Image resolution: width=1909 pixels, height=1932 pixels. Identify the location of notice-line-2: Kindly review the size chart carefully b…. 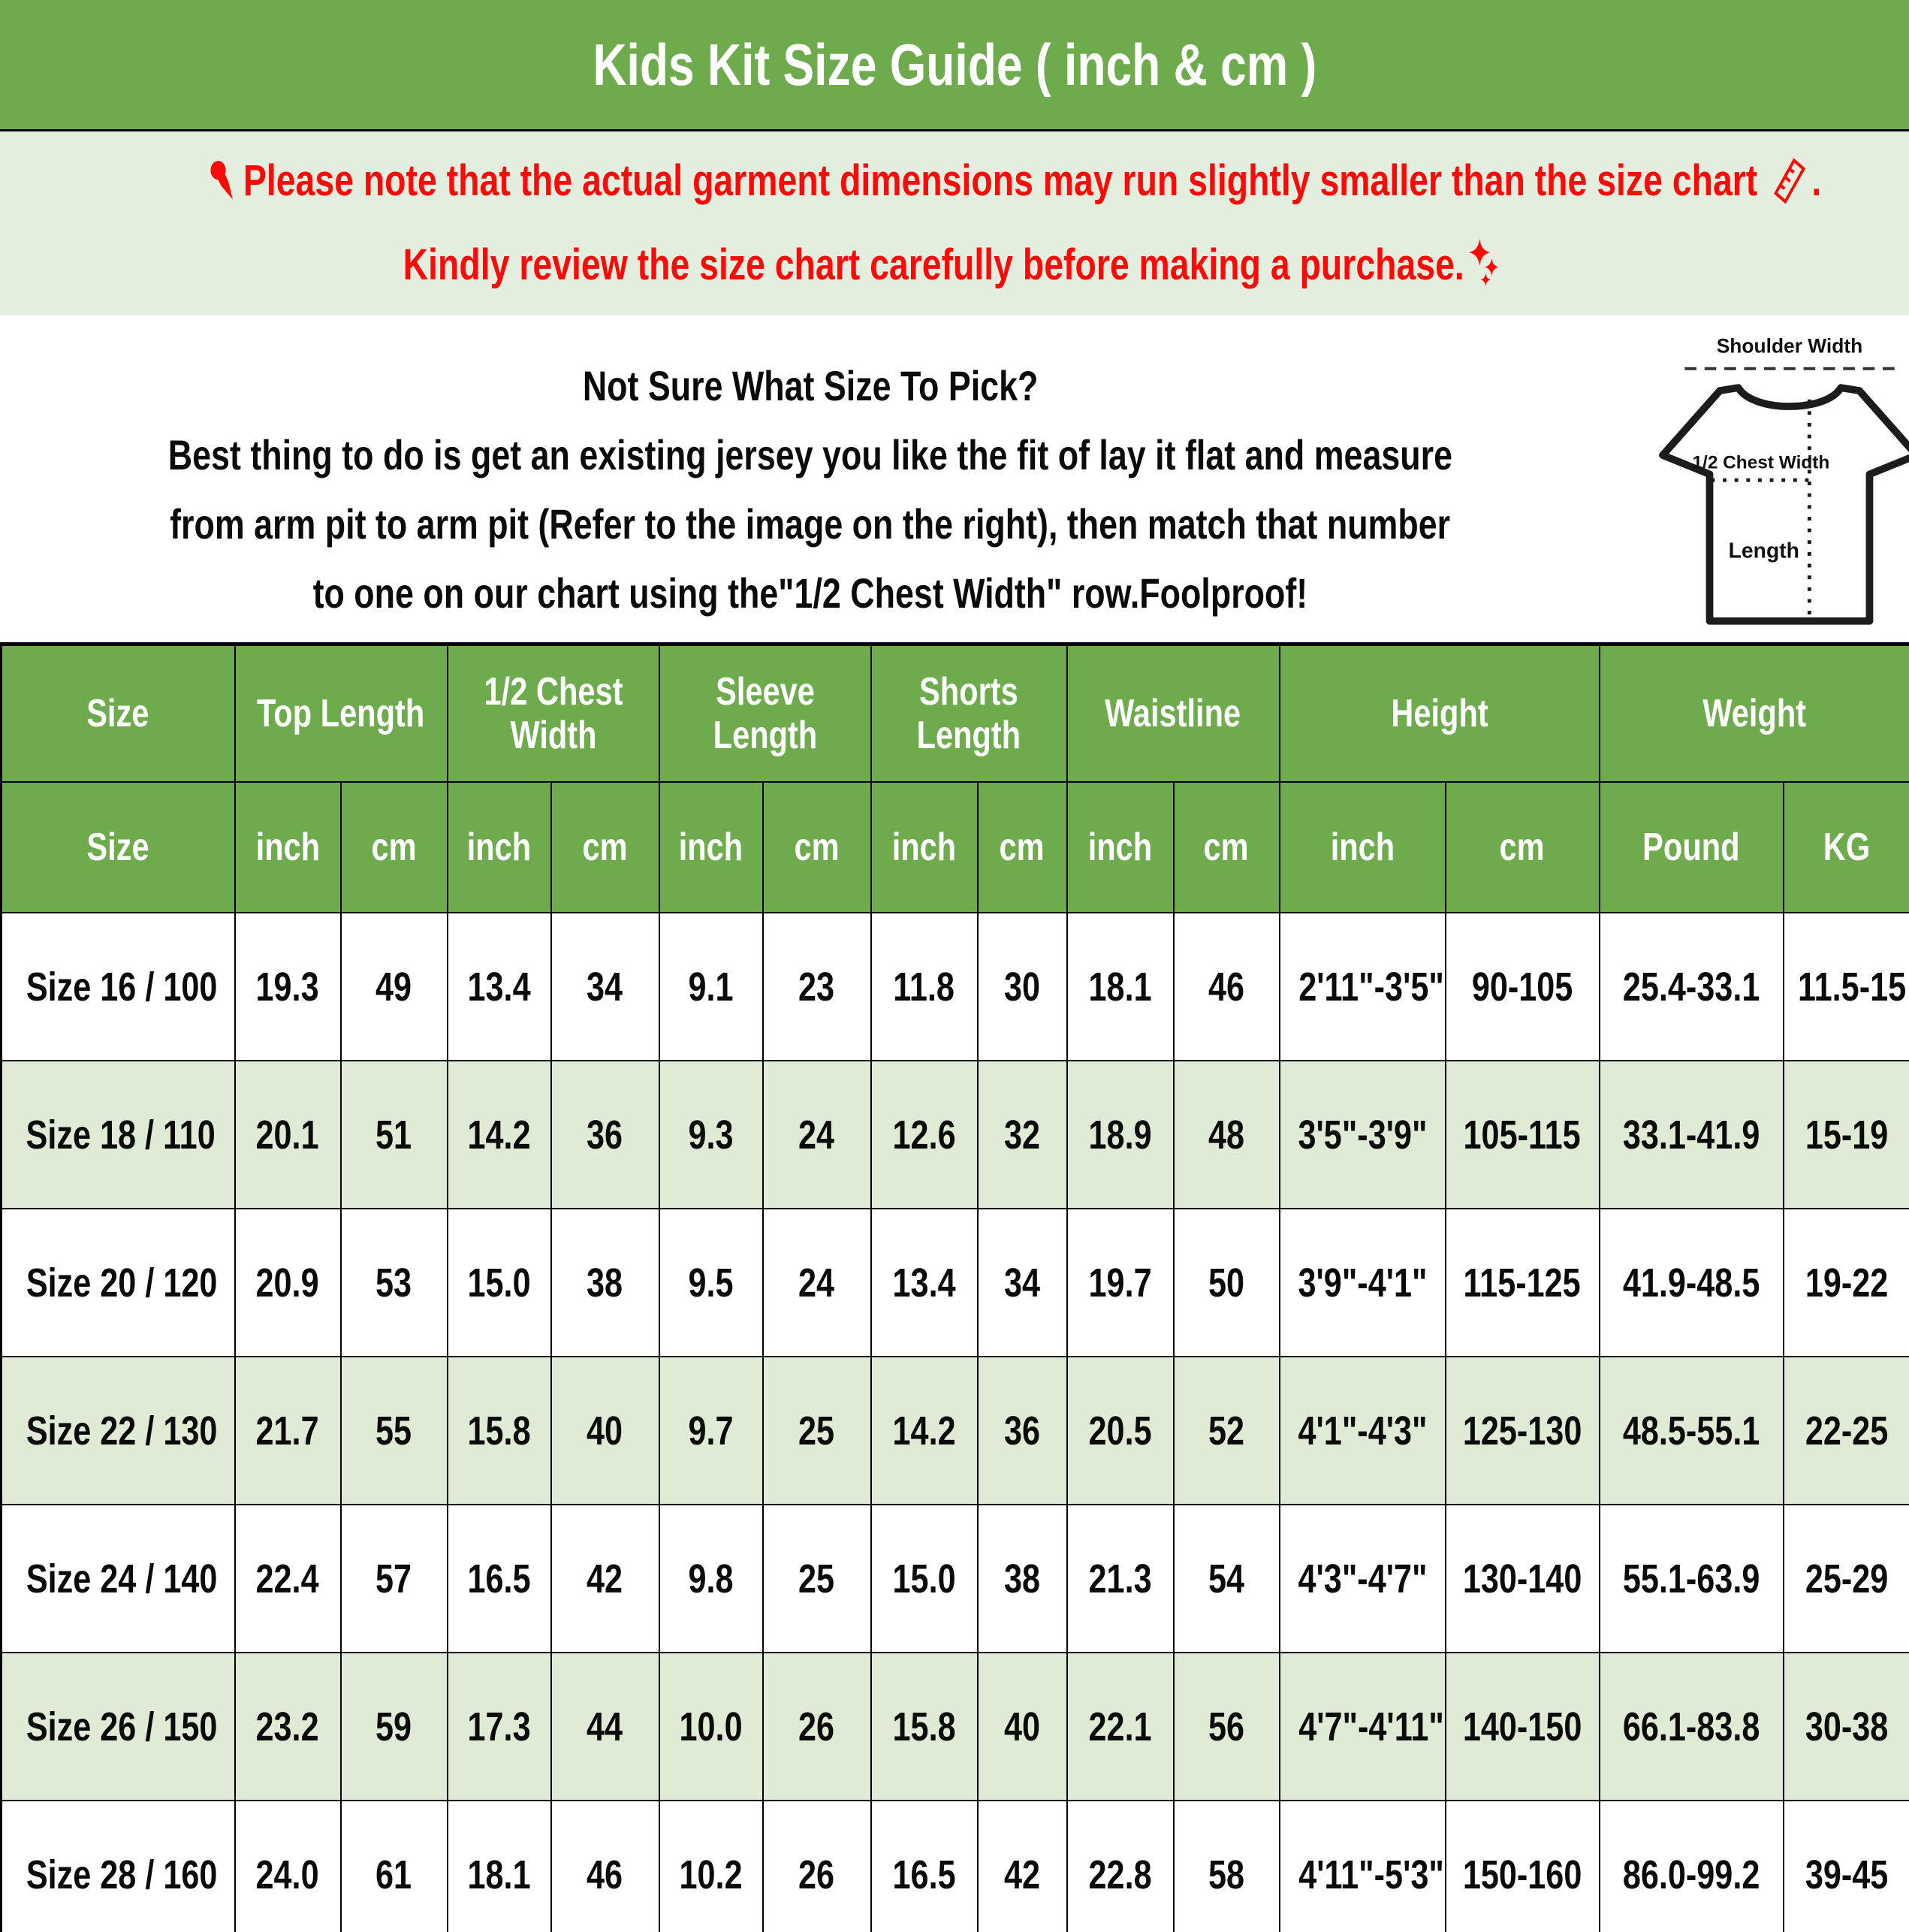
(954, 265).